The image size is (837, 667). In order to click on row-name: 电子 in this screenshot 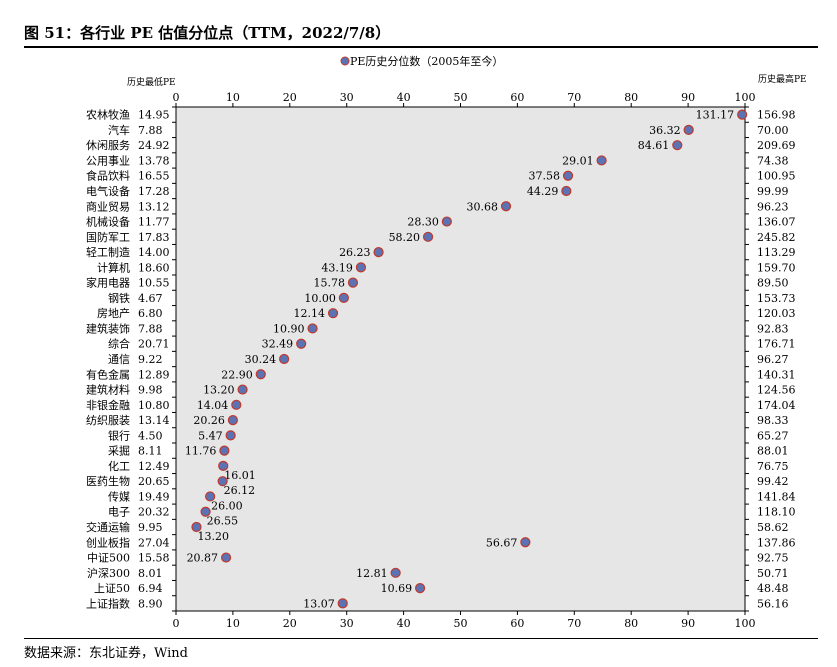, I will do `click(119, 512)`.